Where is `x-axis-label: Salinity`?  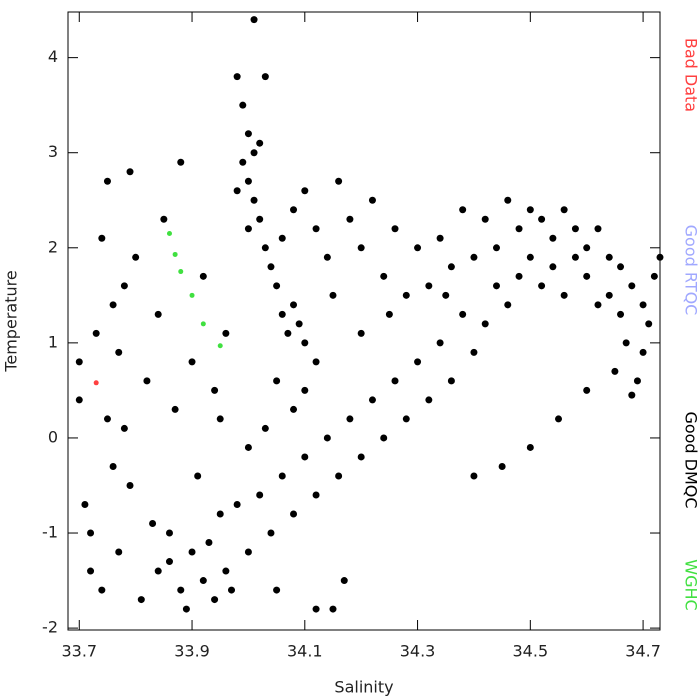
x-axis-label: Salinity is located at coordinates (363, 687).